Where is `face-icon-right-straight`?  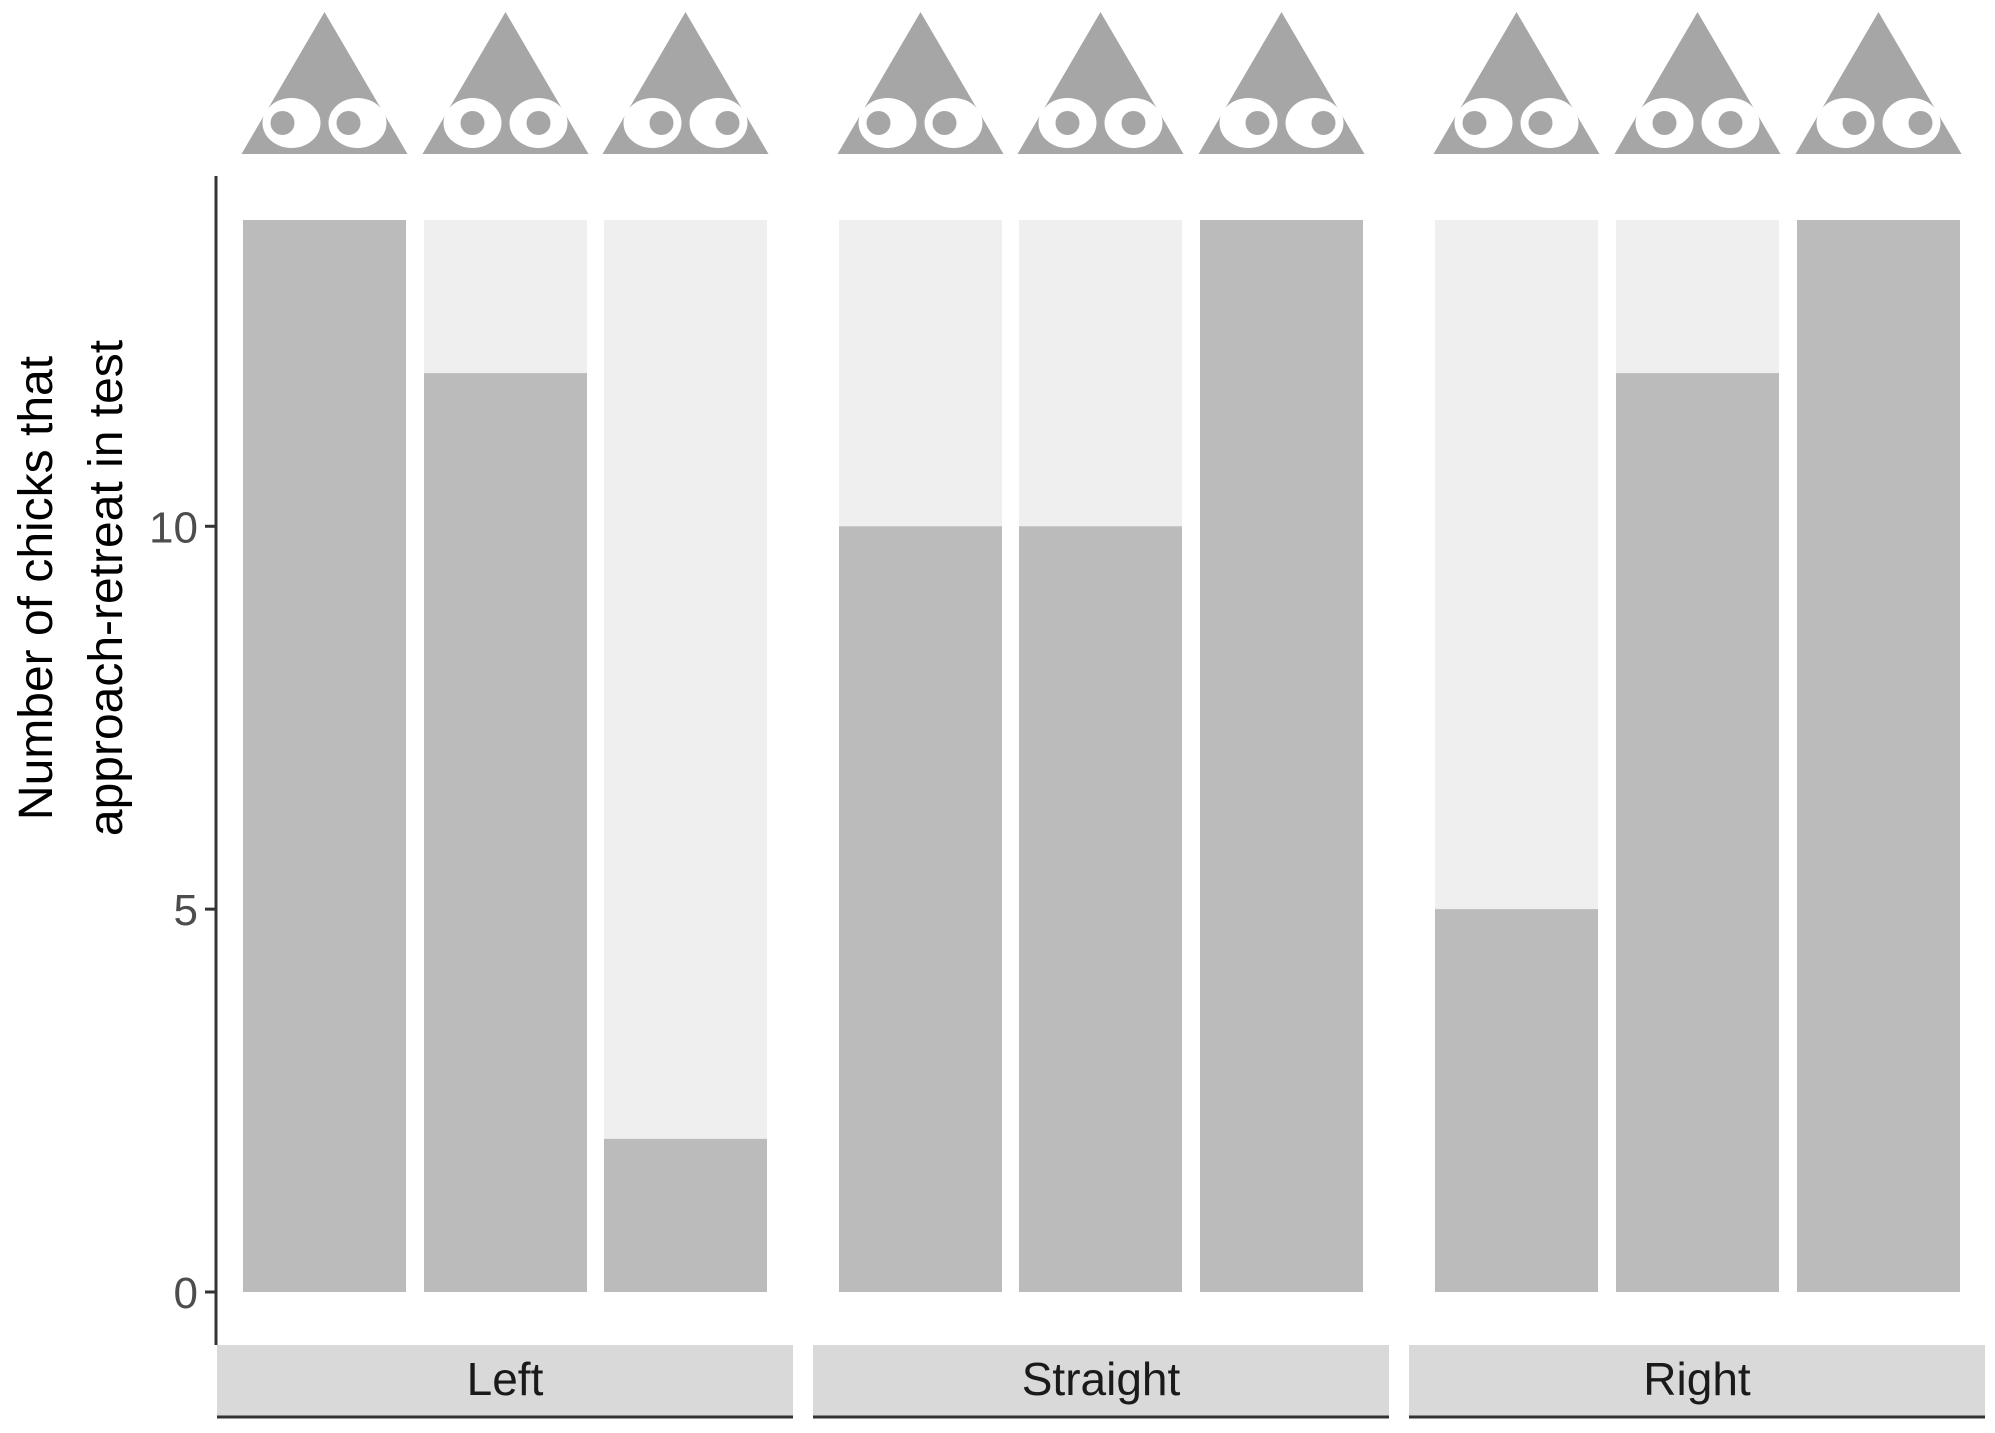
face-icon-right-straight is located at coordinates (1697, 83).